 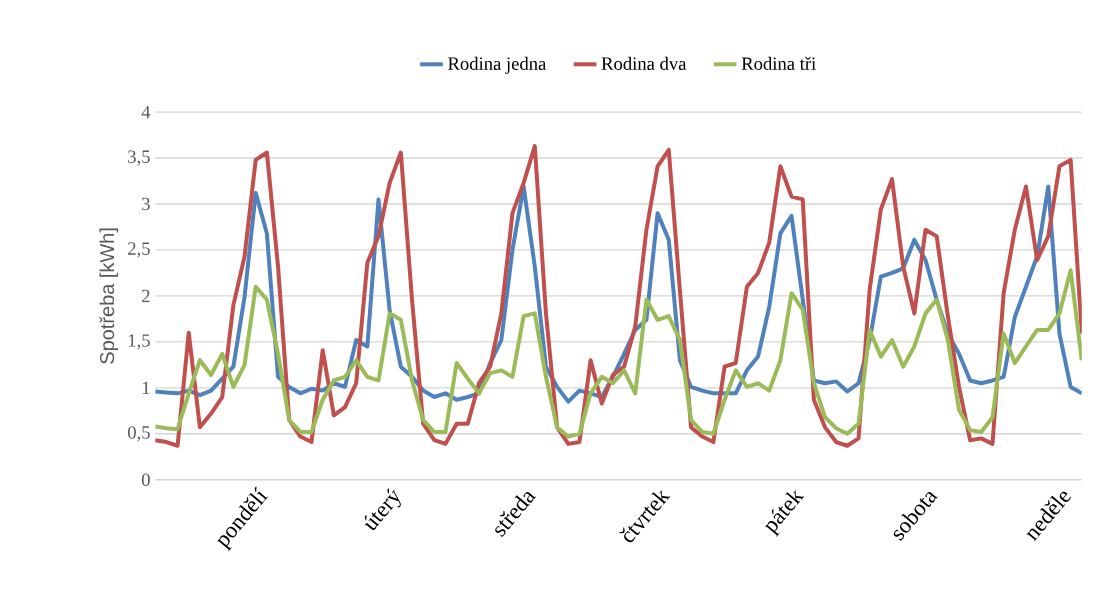 I want to click on y-tick-label: 3, so click(x=146, y=204).